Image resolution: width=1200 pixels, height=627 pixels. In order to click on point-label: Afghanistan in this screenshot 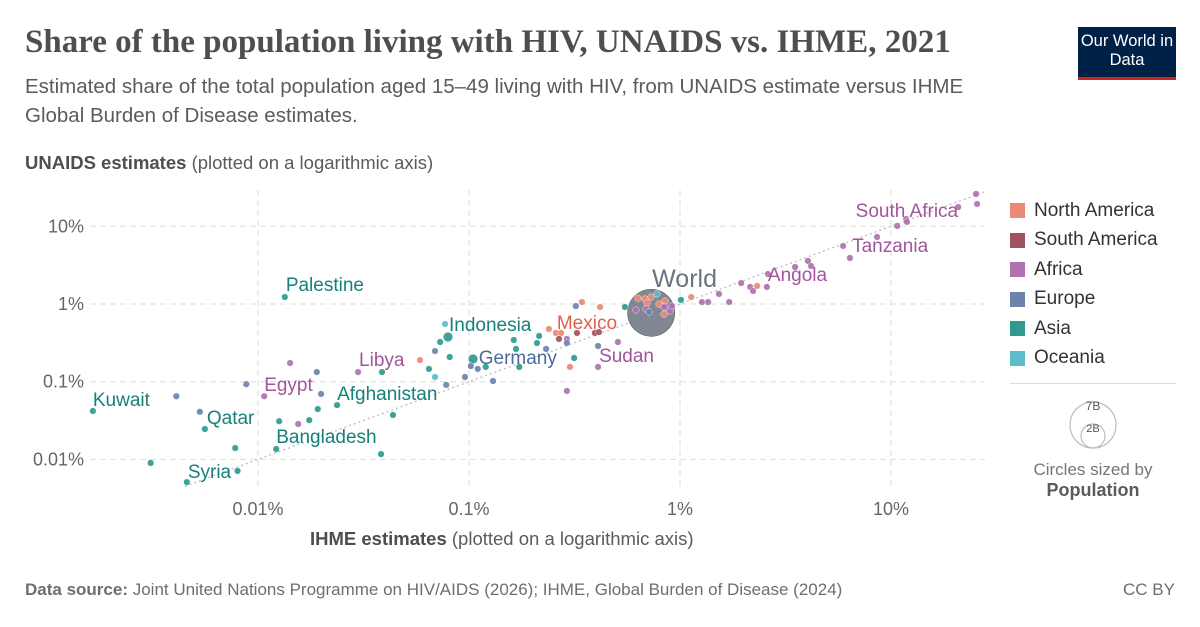, I will do `click(387, 394)`.